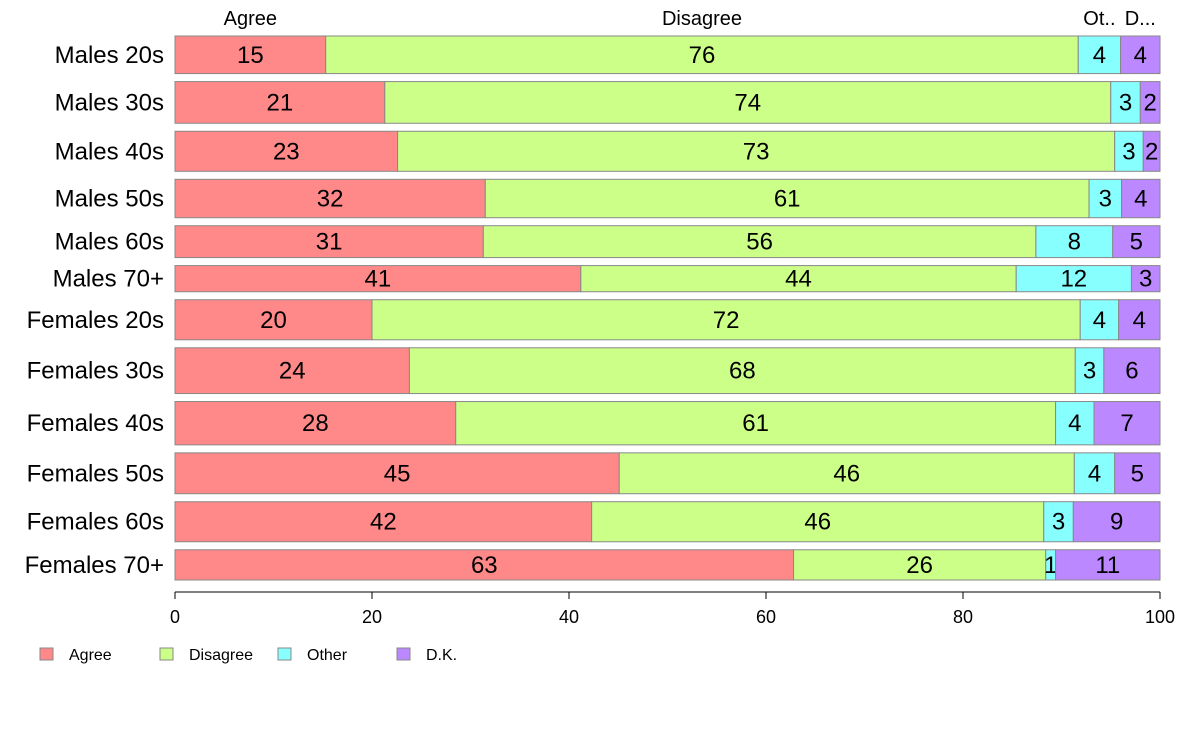 This screenshot has height=736, width=1188. What do you see at coordinates (569, 617) in the screenshot?
I see `x-tick-label: 40` at bounding box center [569, 617].